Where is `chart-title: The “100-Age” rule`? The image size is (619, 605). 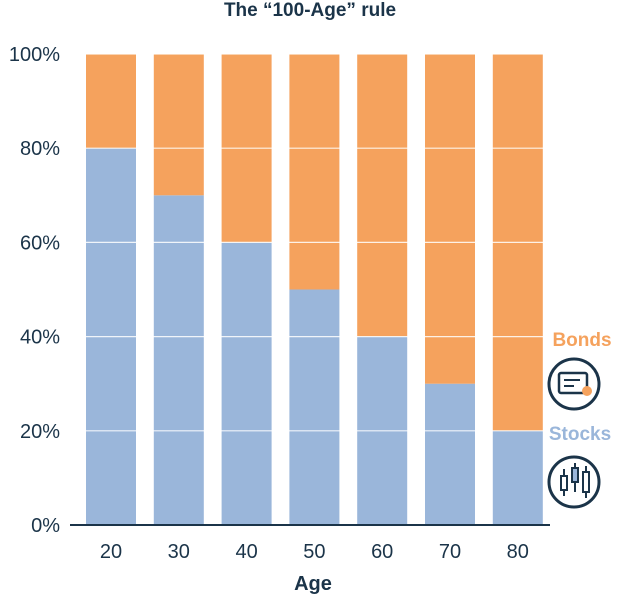 chart-title: The “100-Age” rule is located at coordinates (310, 10).